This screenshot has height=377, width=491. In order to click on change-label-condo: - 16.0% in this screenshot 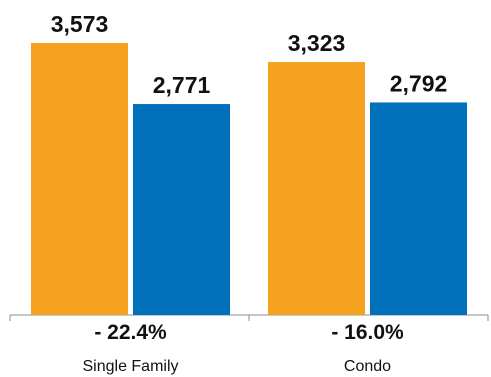, I will do `click(367, 332)`.